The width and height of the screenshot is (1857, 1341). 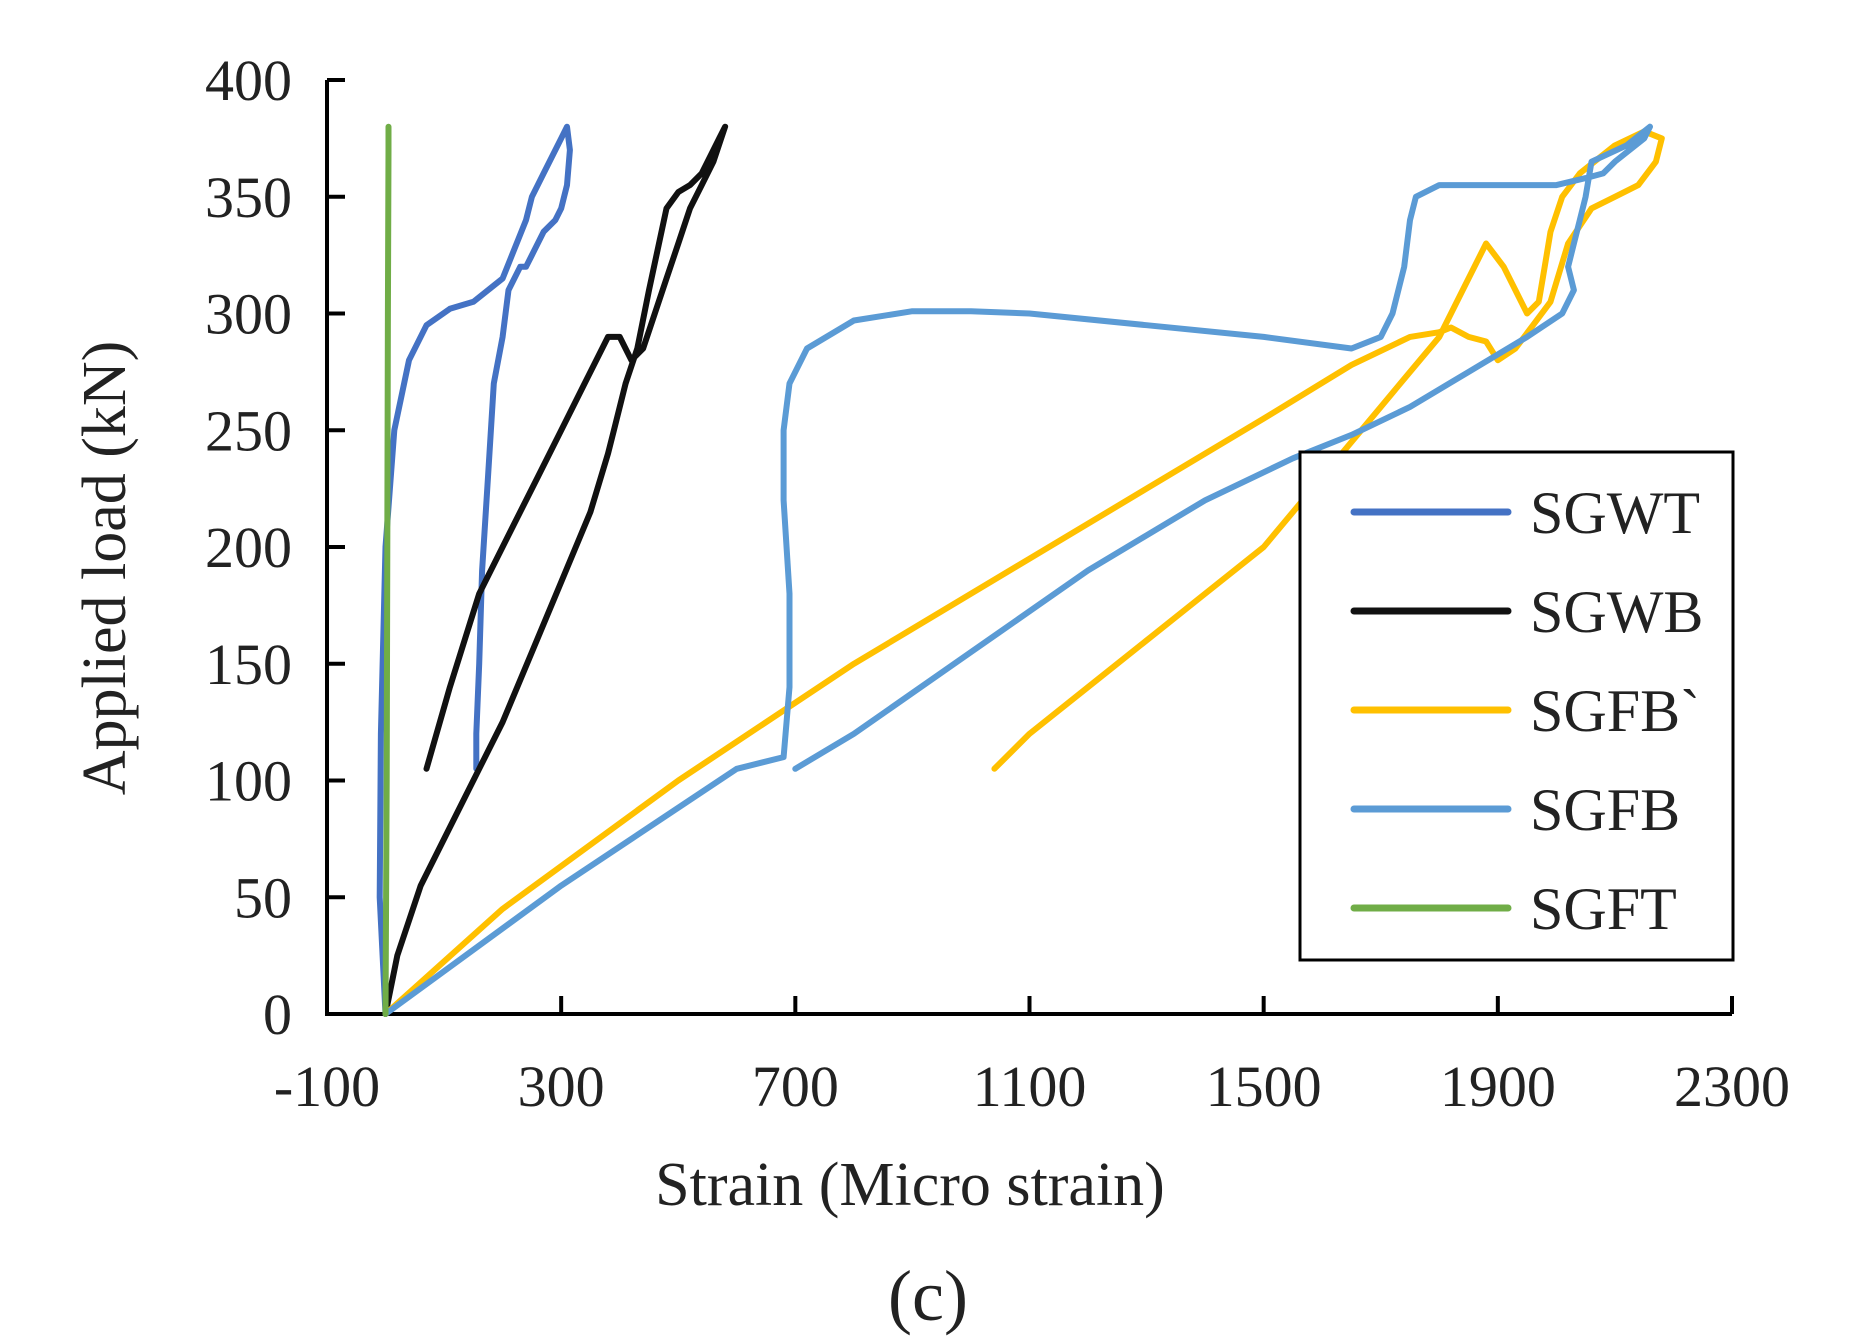 What do you see at coordinates (1030, 1086) in the screenshot?
I see `x-tick-label: 1100` at bounding box center [1030, 1086].